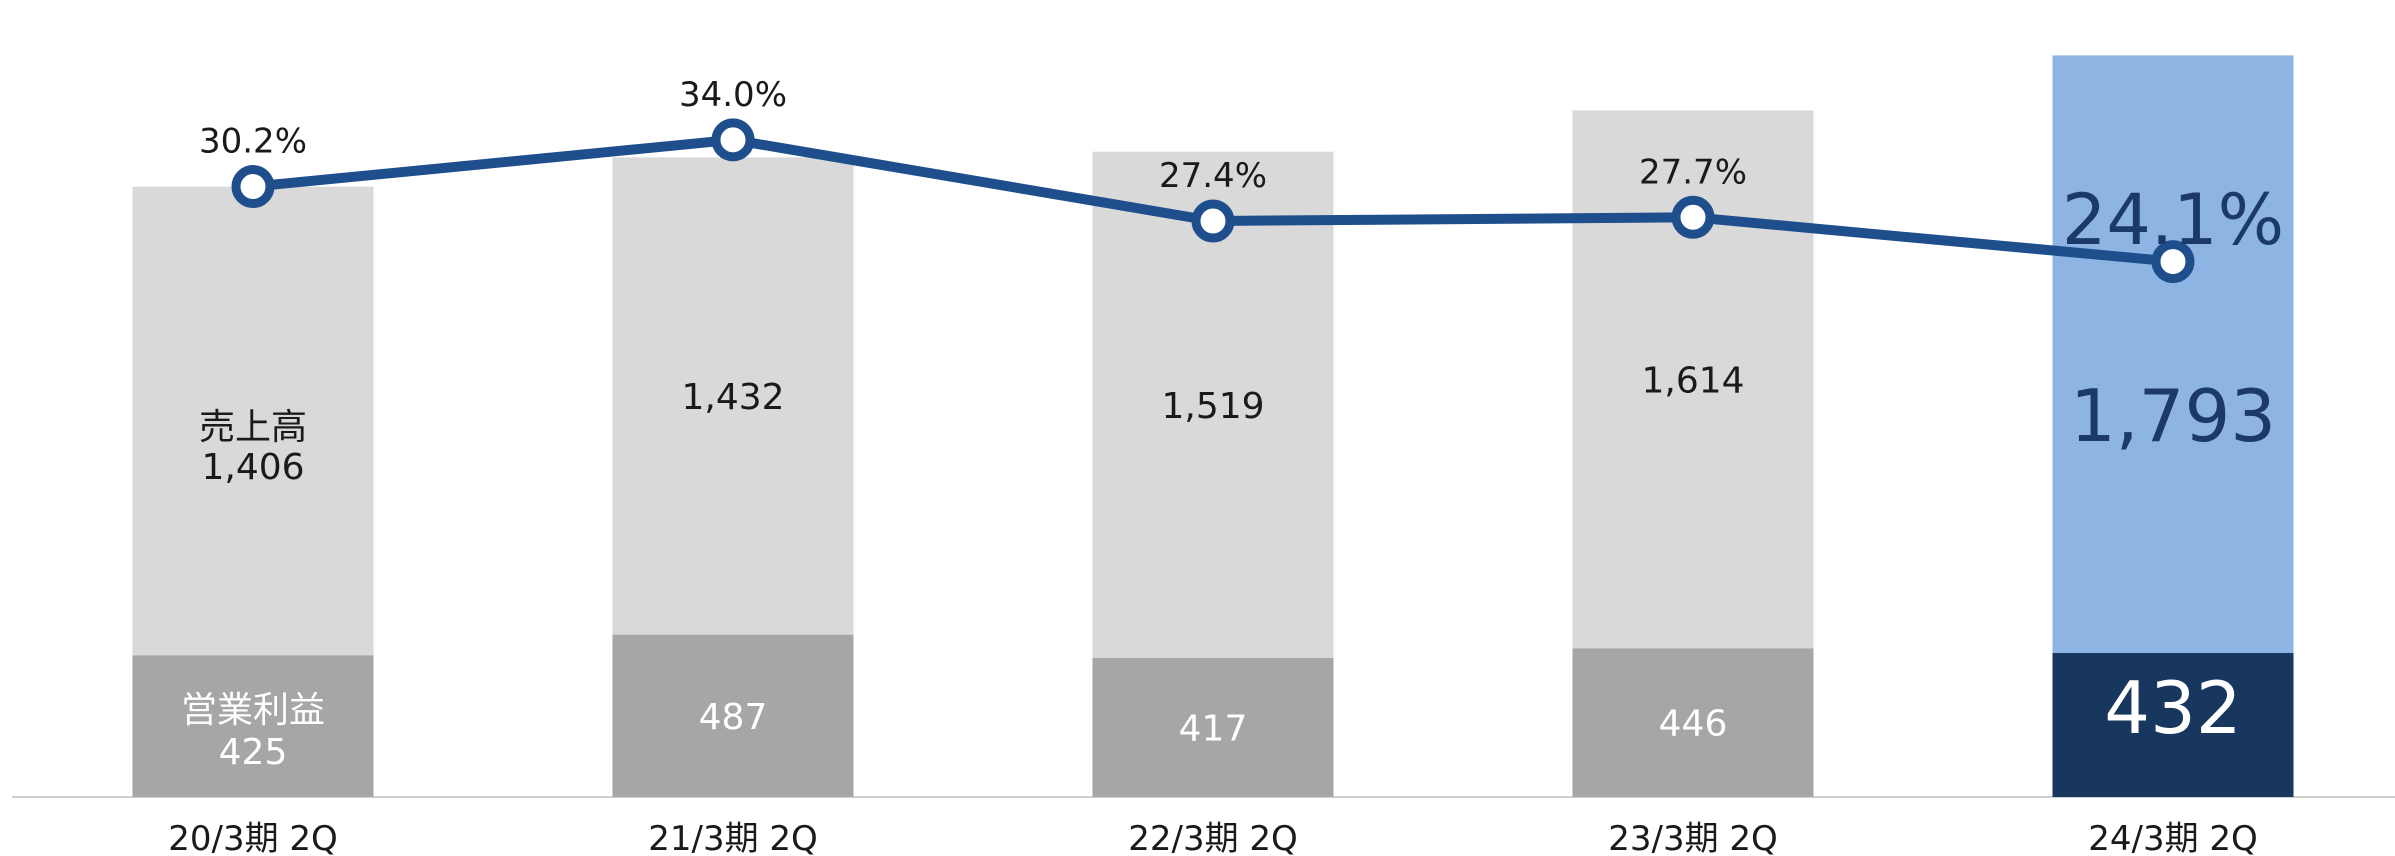 The width and height of the screenshot is (2395, 856). Describe the element at coordinates (1212, 406) in the screenshot. I see `sales-value-label: 1,519` at that location.